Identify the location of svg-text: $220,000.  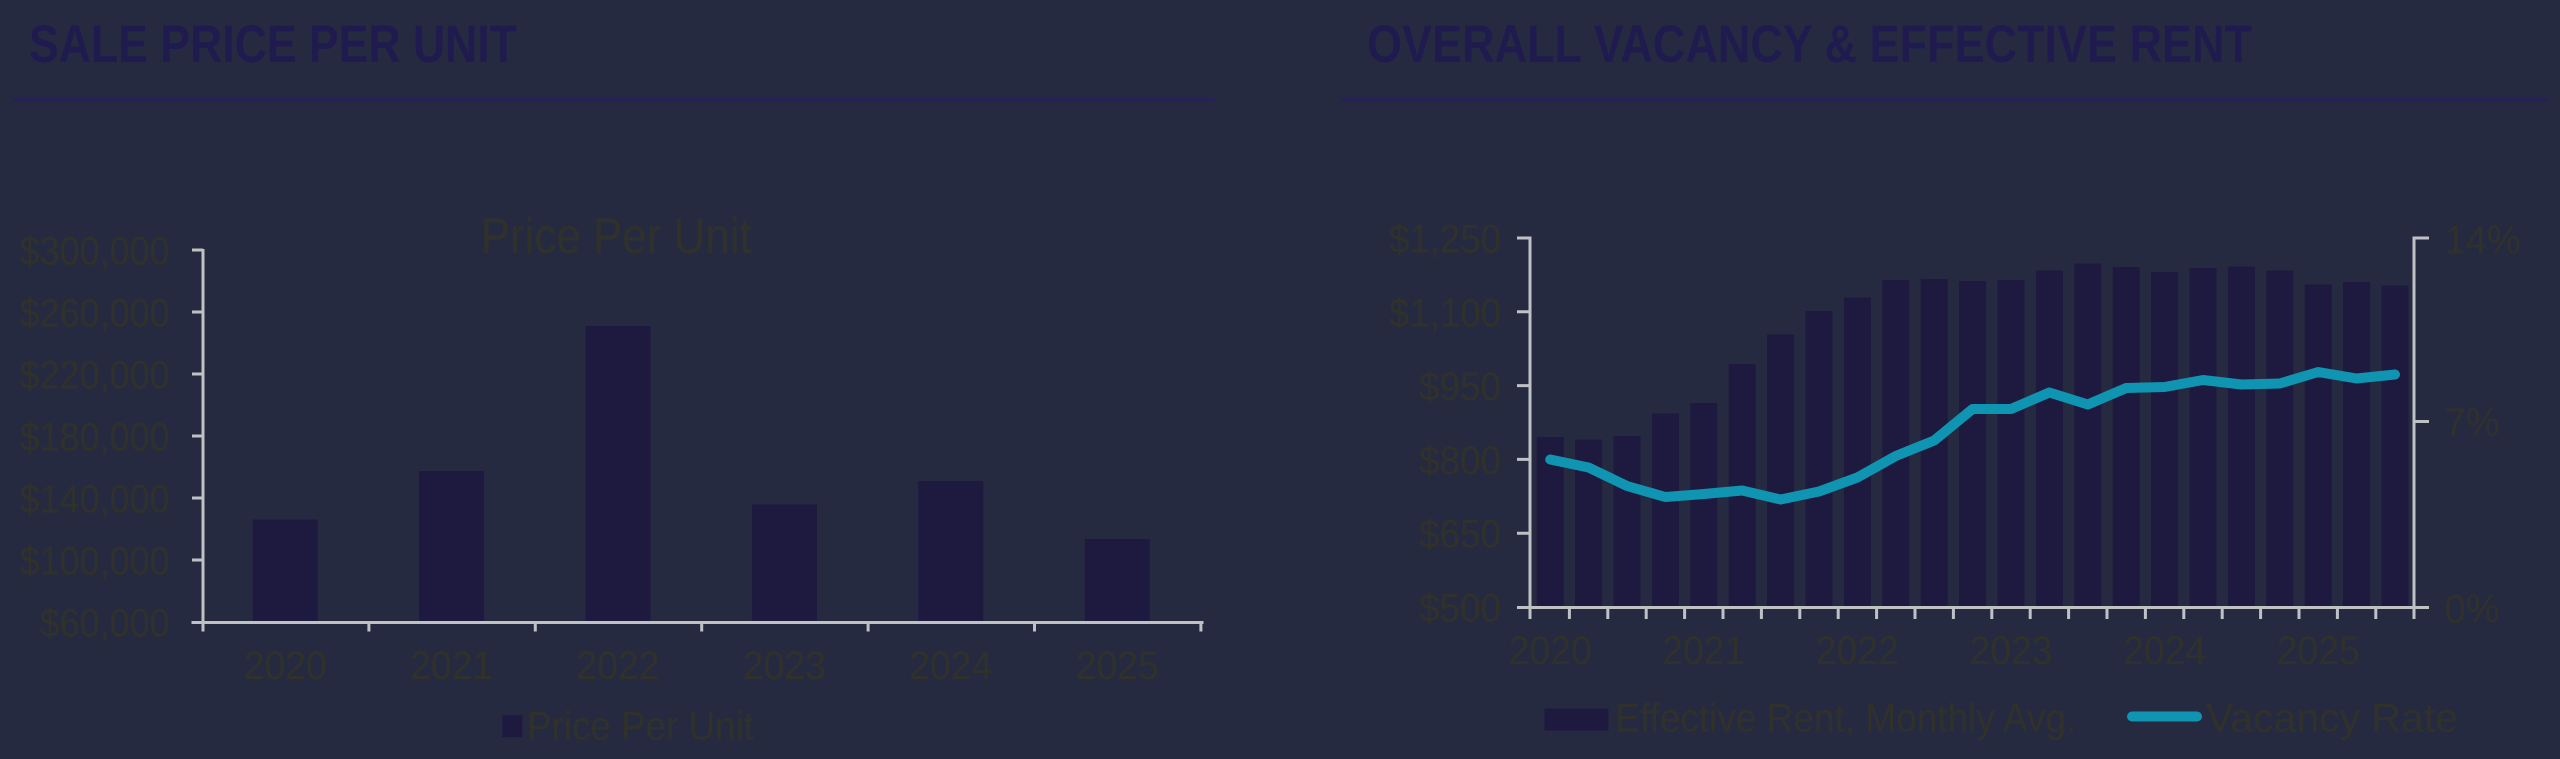
(95, 376).